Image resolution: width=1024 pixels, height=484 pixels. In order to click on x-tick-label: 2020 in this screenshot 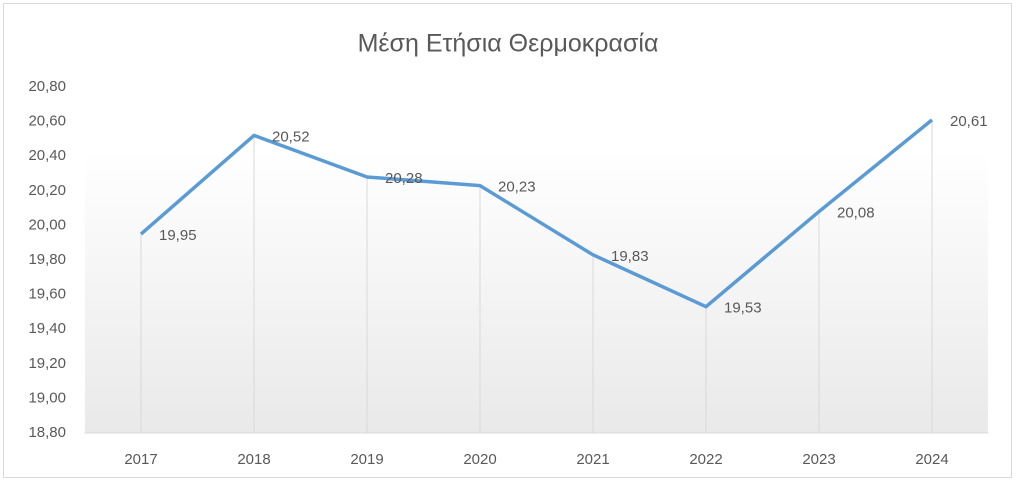, I will do `click(479, 459)`.